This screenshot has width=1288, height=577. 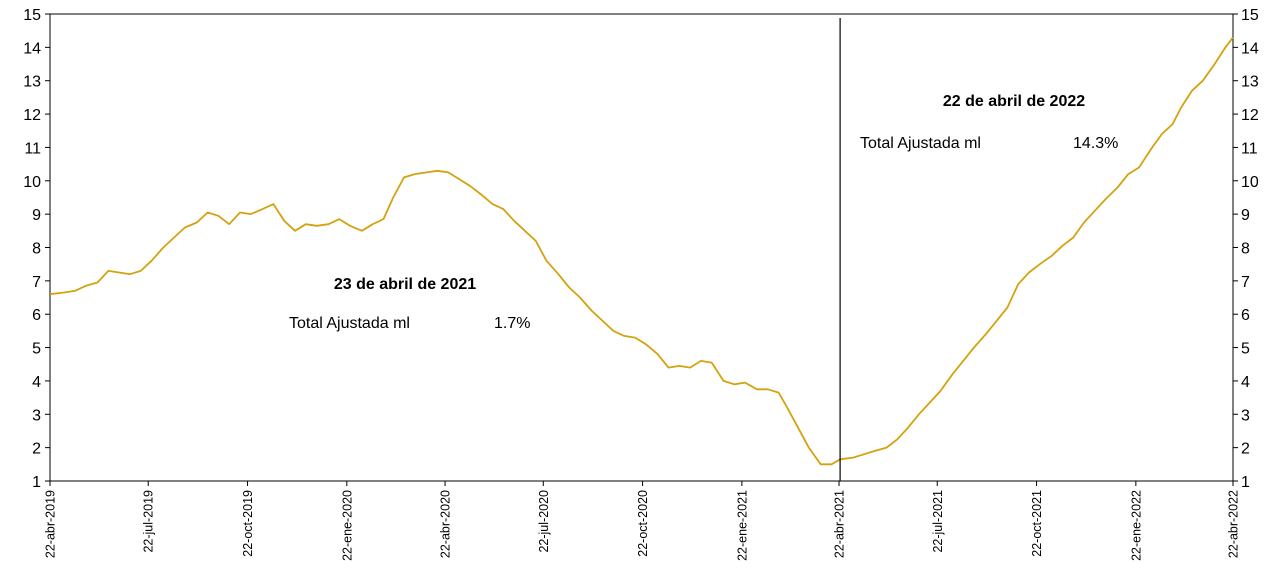 What do you see at coordinates (32, 15) in the screenshot?
I see `y-tick-label-left-15: 15` at bounding box center [32, 15].